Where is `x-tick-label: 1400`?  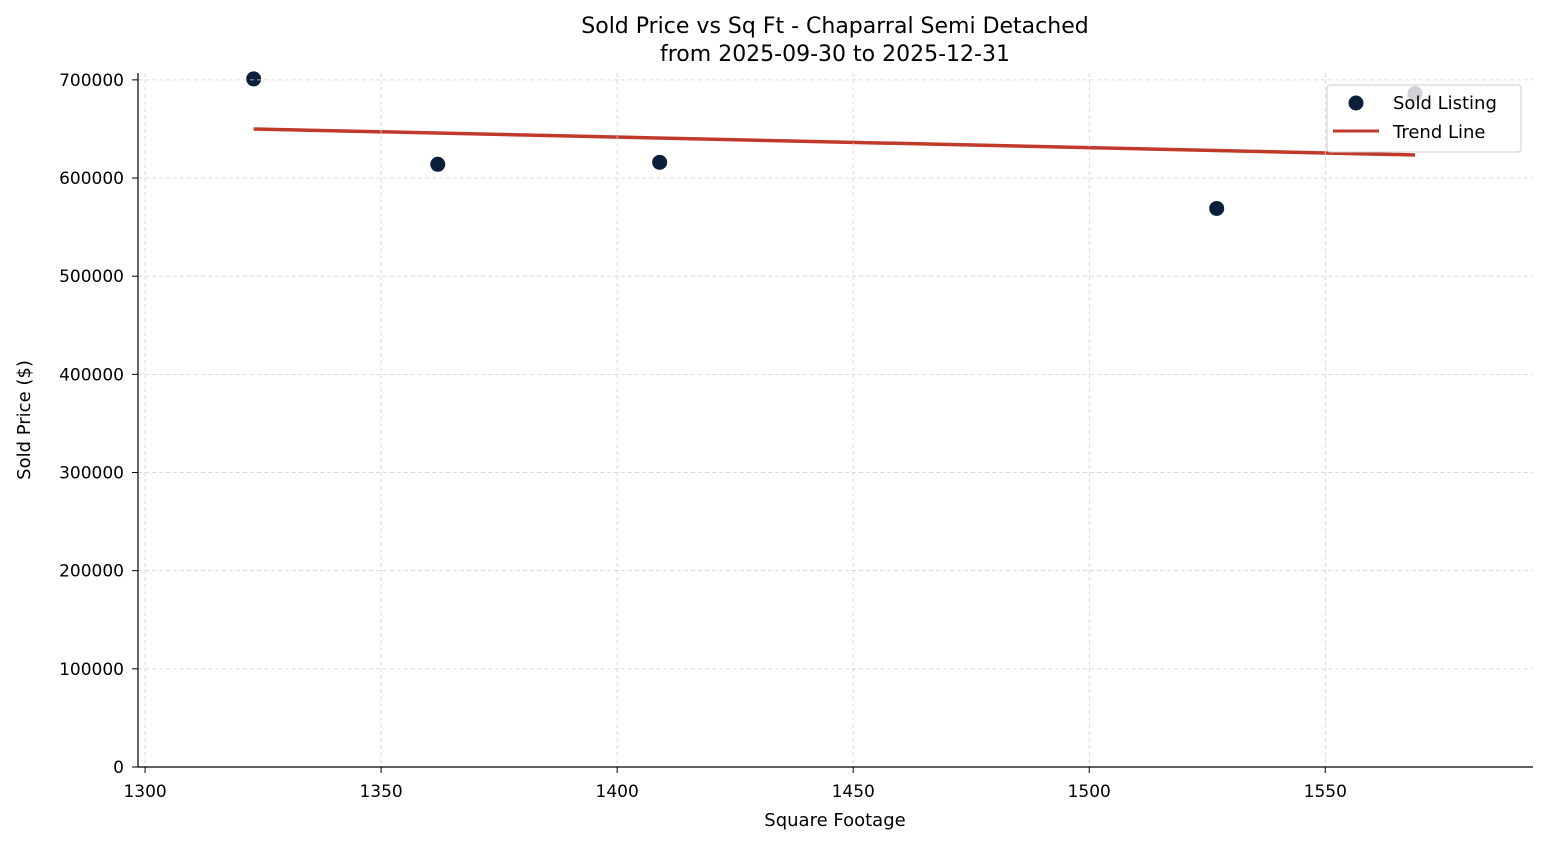
x-tick-label: 1400 is located at coordinates (617, 792).